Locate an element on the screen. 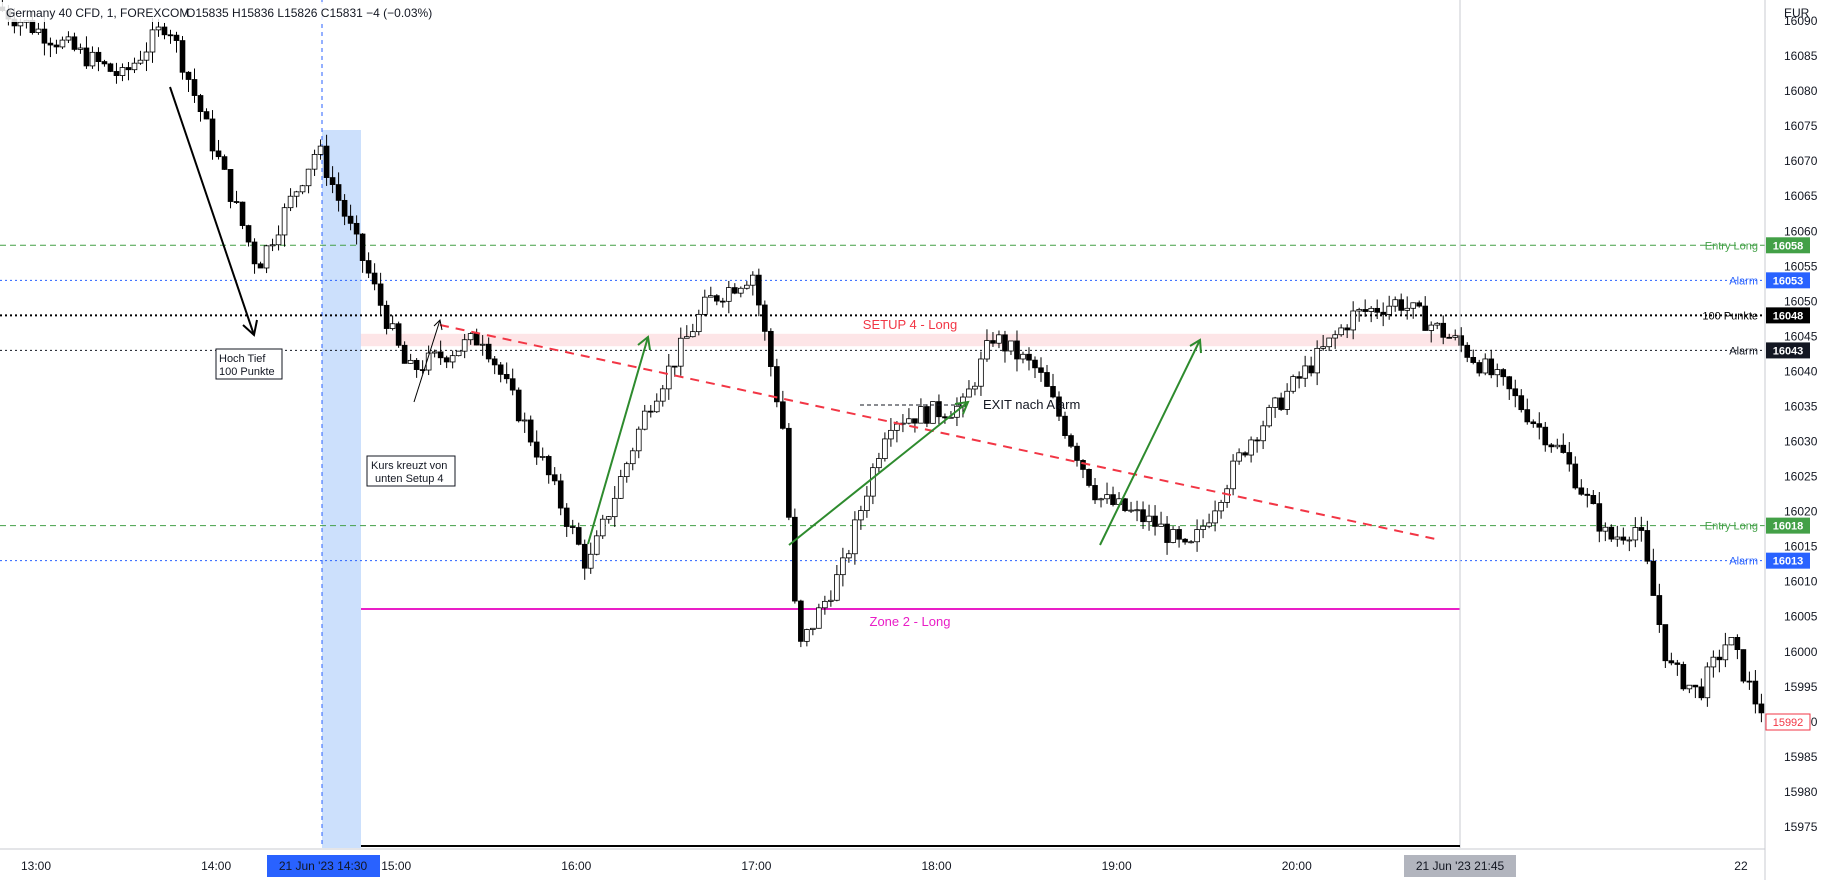  price-tick-label: 16000 is located at coordinates (1801, 652).